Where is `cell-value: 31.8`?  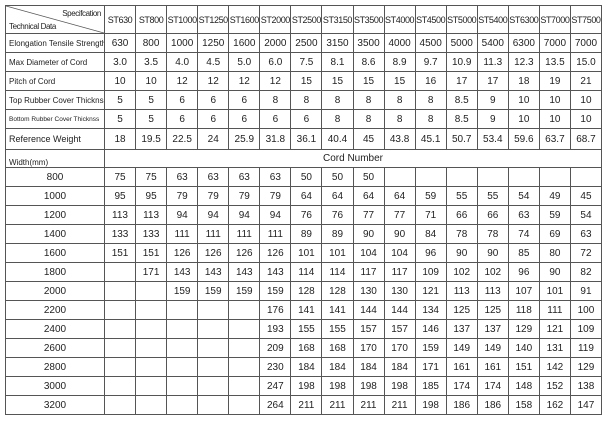
cell-value: 31.8 is located at coordinates (275, 139).